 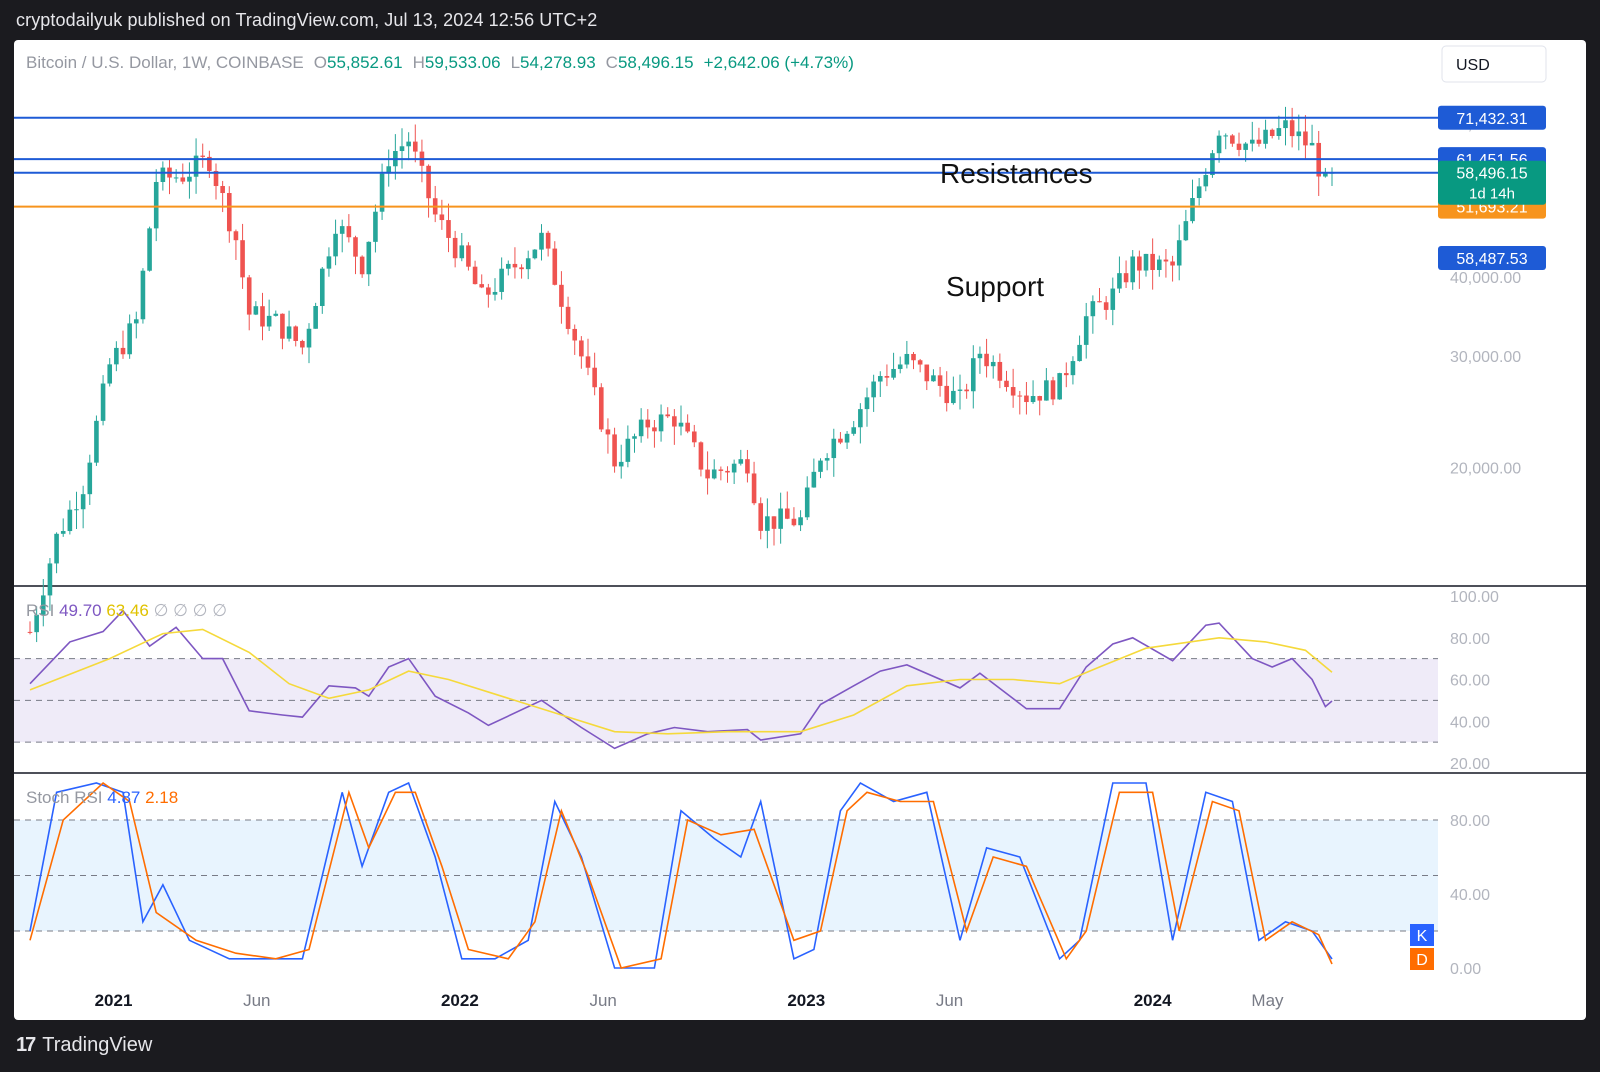 What do you see at coordinates (1016, 173) in the screenshot?
I see `resistances-annotation: Resistances` at bounding box center [1016, 173].